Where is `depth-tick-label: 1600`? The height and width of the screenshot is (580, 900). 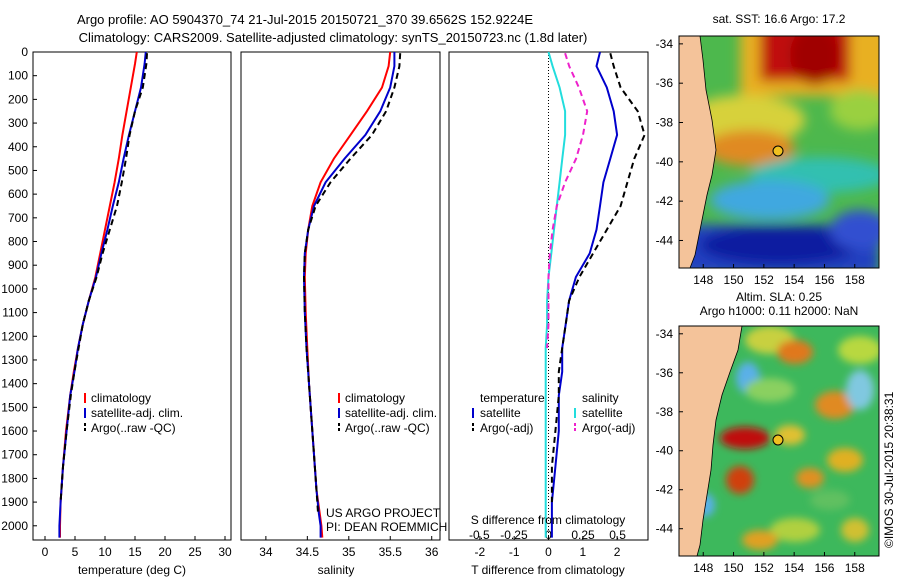
depth-tick-label: 1600 is located at coordinates (14, 431).